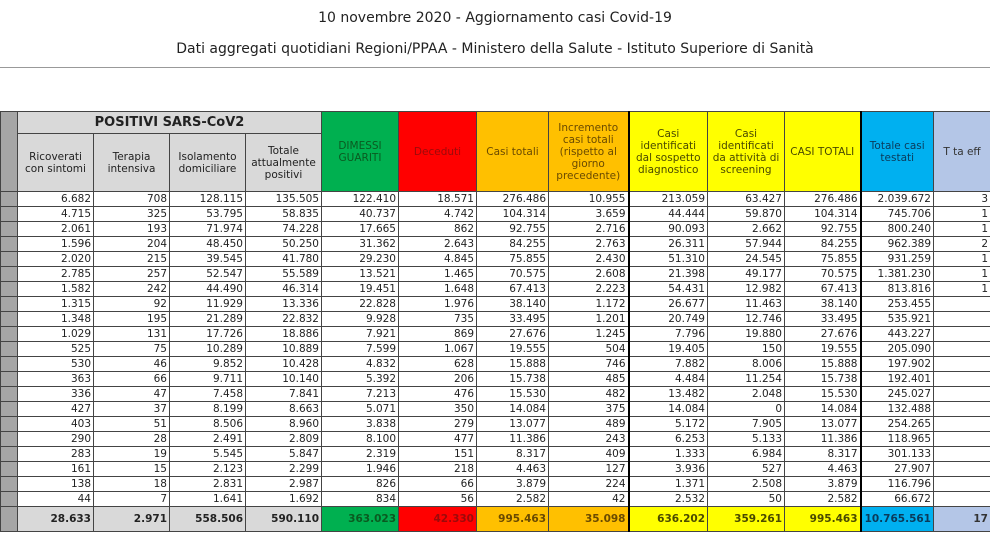 The width and height of the screenshot is (990, 543). I want to click on table-cell: 2, so click(961, 244).